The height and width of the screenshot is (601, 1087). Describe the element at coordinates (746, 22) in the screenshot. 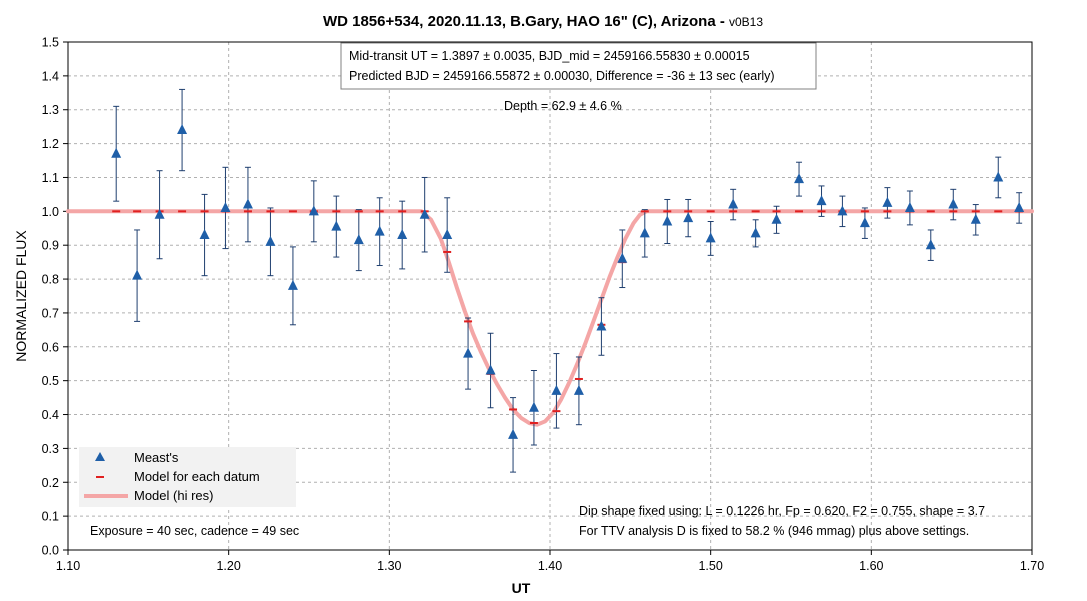

I see `chart-title-version: v0B13` at that location.